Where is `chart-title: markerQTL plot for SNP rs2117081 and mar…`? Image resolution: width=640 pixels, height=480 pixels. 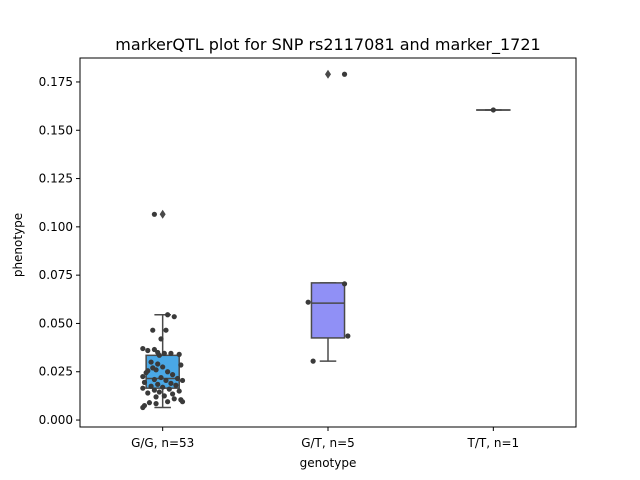 chart-title: markerQTL plot for SNP rs2117081 and mar… is located at coordinates (327, 45).